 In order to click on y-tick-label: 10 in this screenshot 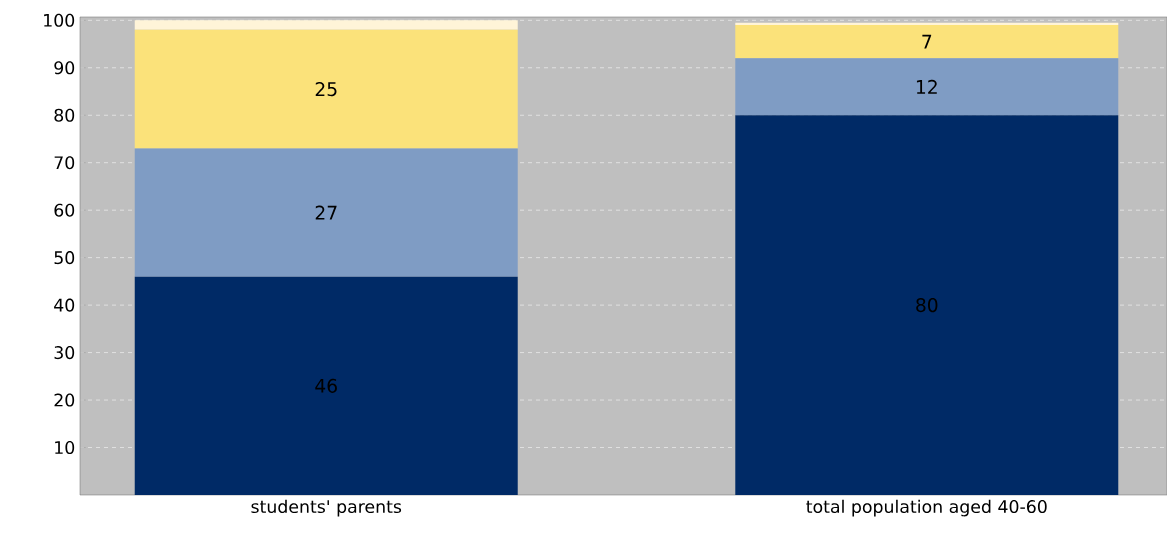, I will do `click(65, 447)`.